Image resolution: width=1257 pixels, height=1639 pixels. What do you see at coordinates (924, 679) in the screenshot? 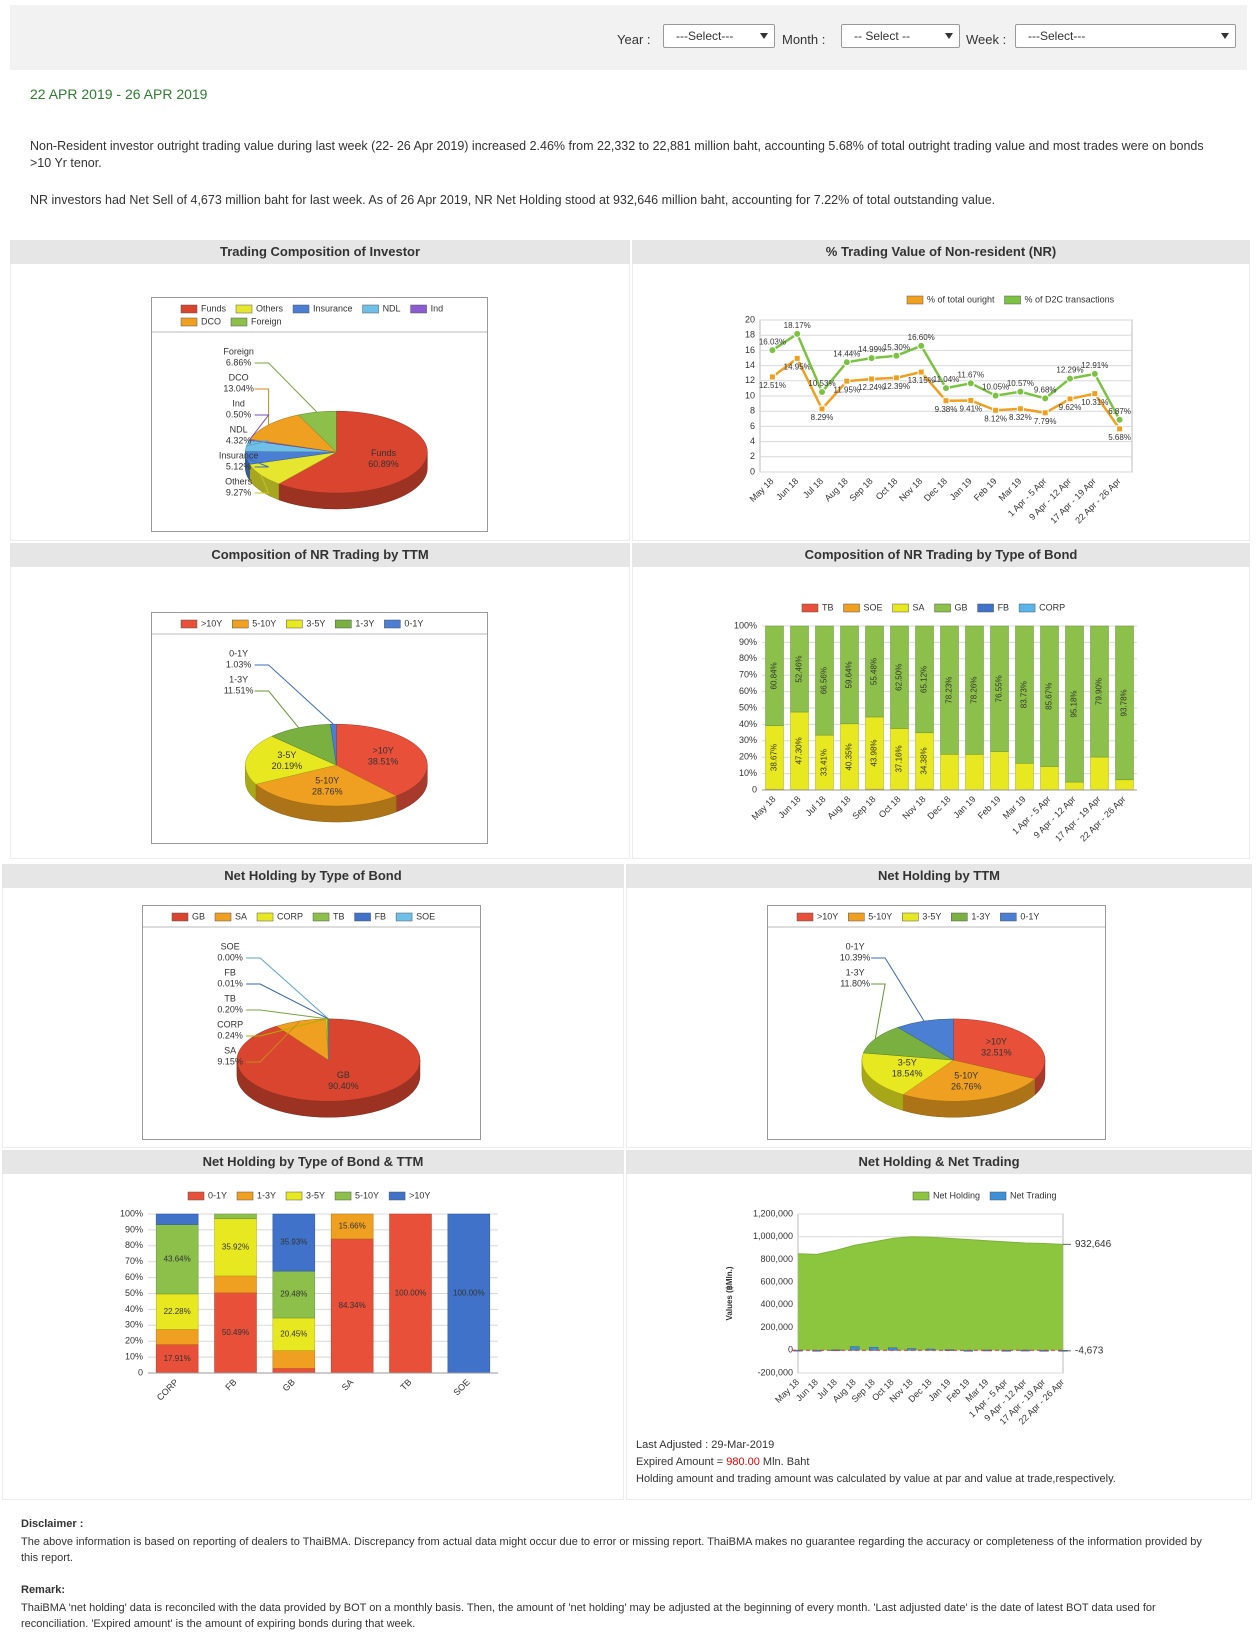
I see `data-label: 65.12%` at bounding box center [924, 679].